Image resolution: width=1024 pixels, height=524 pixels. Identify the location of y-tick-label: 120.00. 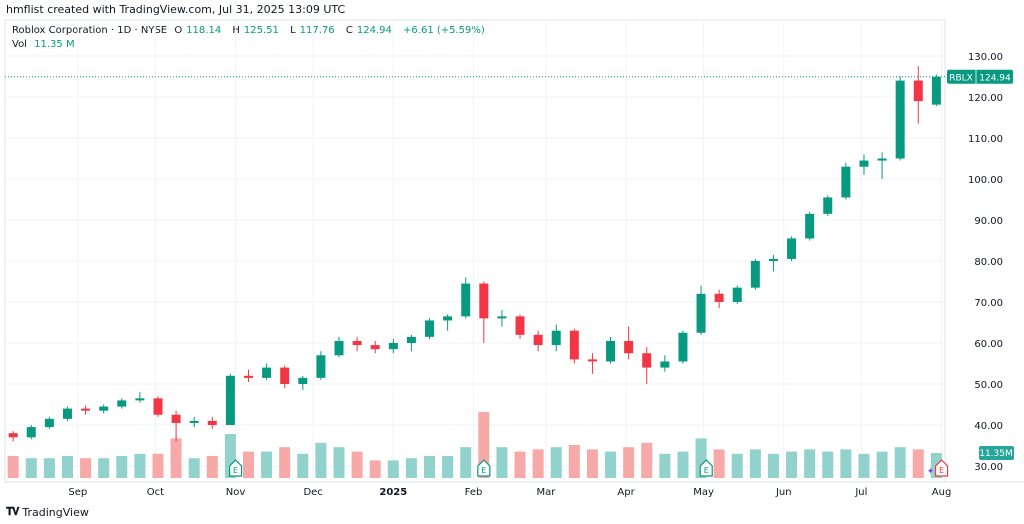
(985, 98).